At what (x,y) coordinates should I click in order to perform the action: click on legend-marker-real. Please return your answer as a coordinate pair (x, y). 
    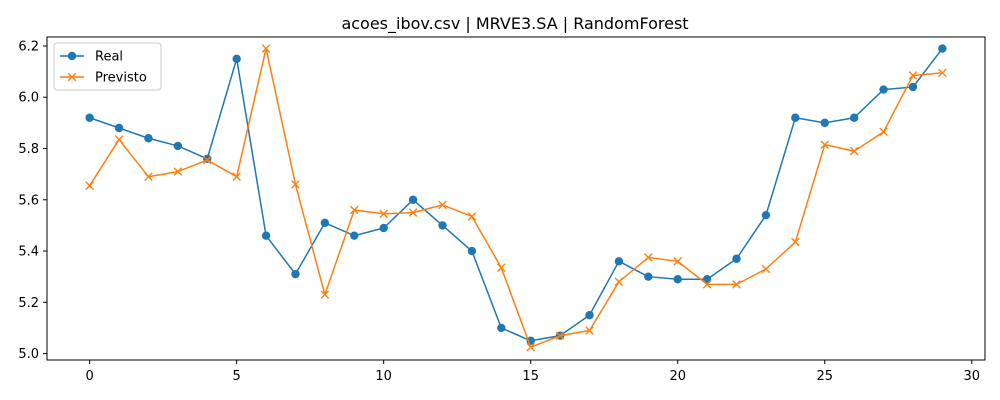
    Looking at the image, I should click on (72, 56).